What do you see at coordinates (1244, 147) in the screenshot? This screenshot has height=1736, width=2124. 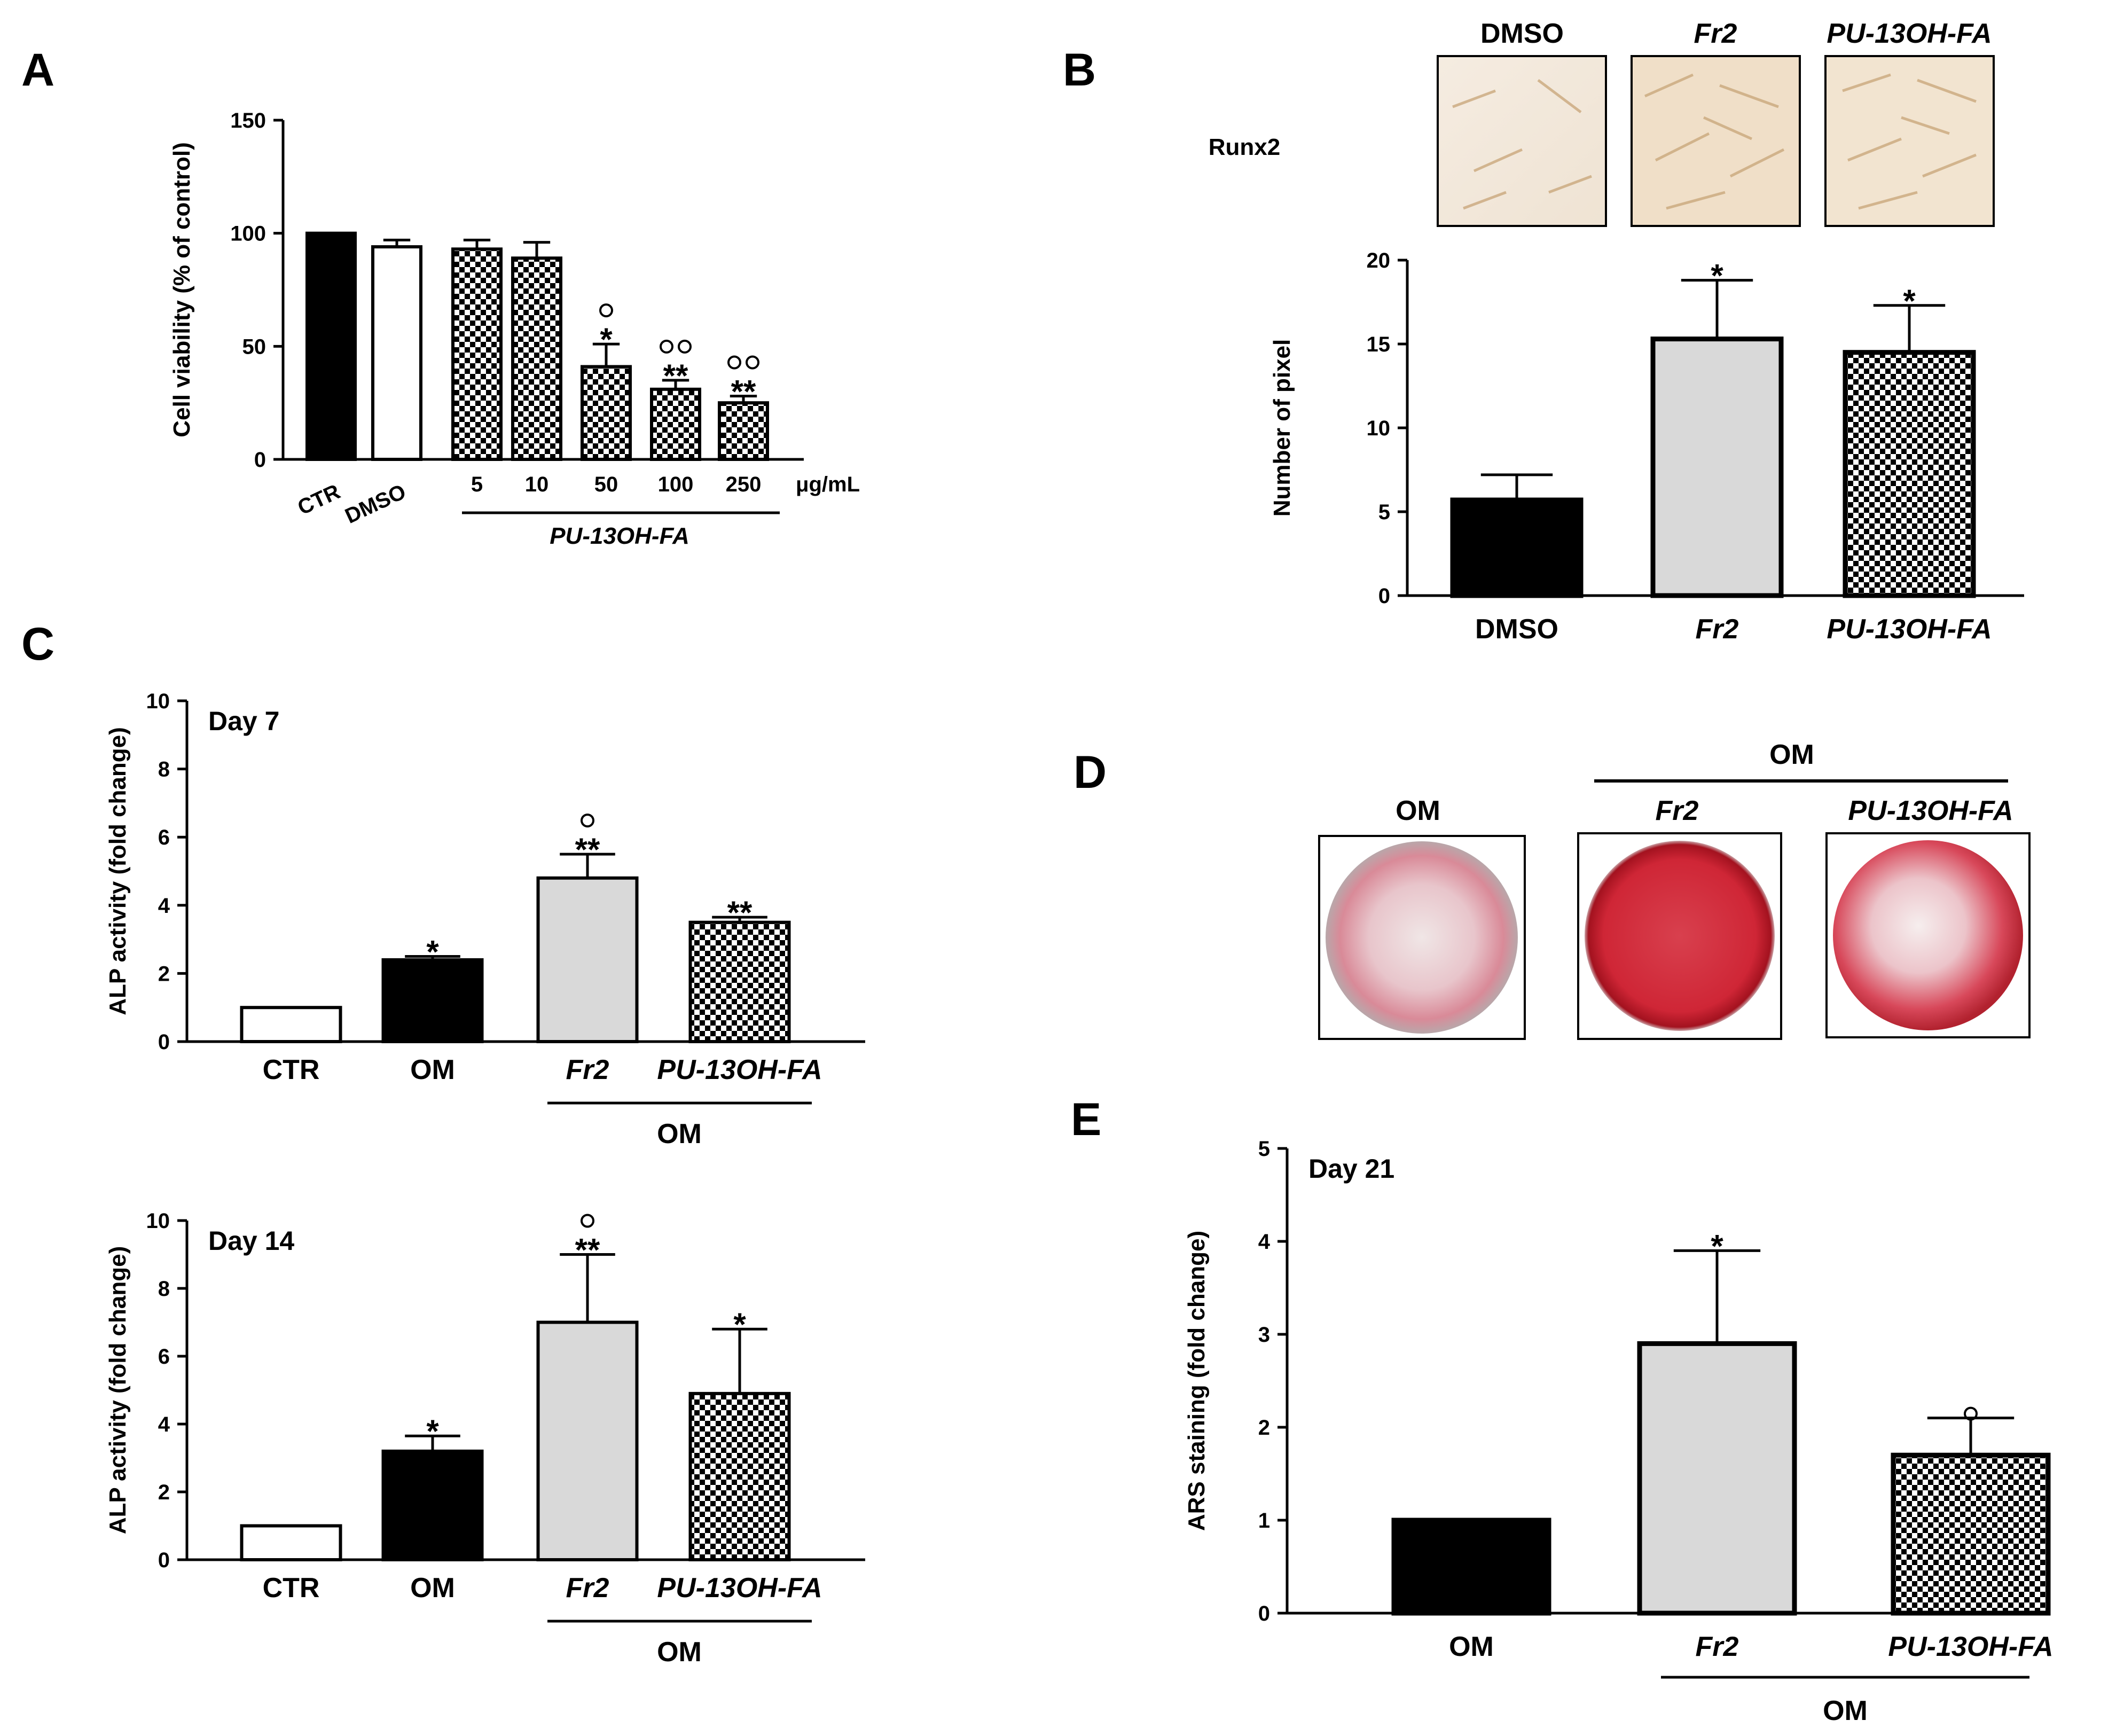 I see `runx2-label: Runx2` at bounding box center [1244, 147].